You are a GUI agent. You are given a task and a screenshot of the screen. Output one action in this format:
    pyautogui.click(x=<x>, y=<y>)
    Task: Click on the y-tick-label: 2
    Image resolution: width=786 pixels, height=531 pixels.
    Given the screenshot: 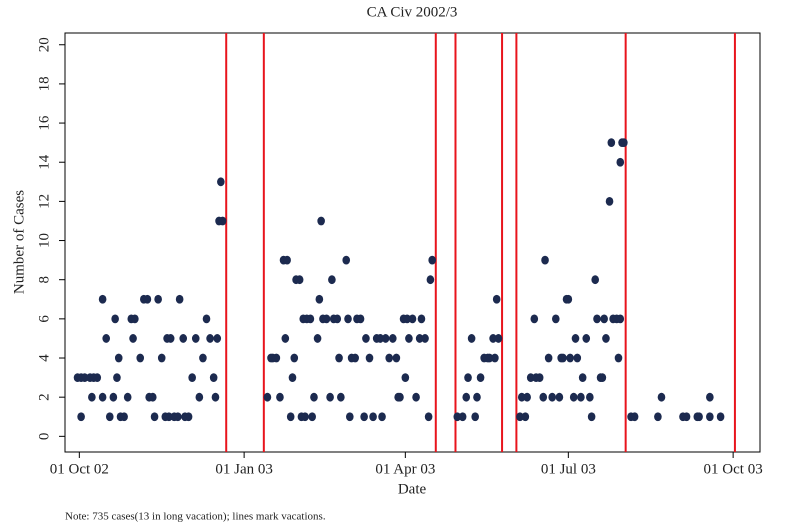 What is the action you would take?
    pyautogui.click(x=44, y=397)
    